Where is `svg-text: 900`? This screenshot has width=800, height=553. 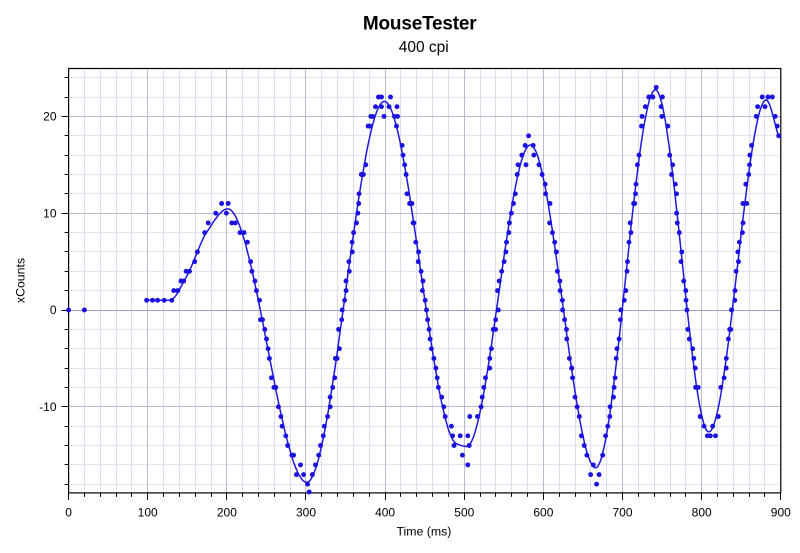
svg-text: 900 is located at coordinates (781, 513).